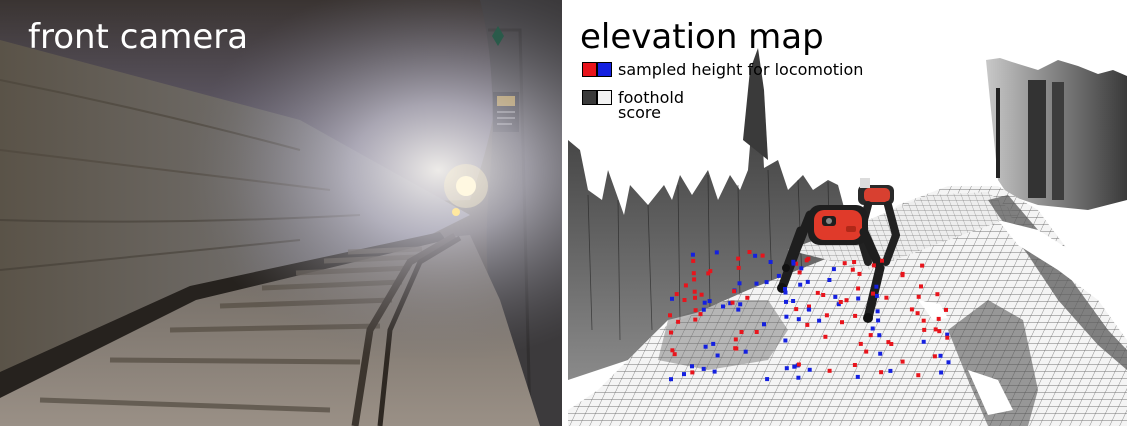  I want to click on elevation-map-title: elevation map, so click(702, 37).